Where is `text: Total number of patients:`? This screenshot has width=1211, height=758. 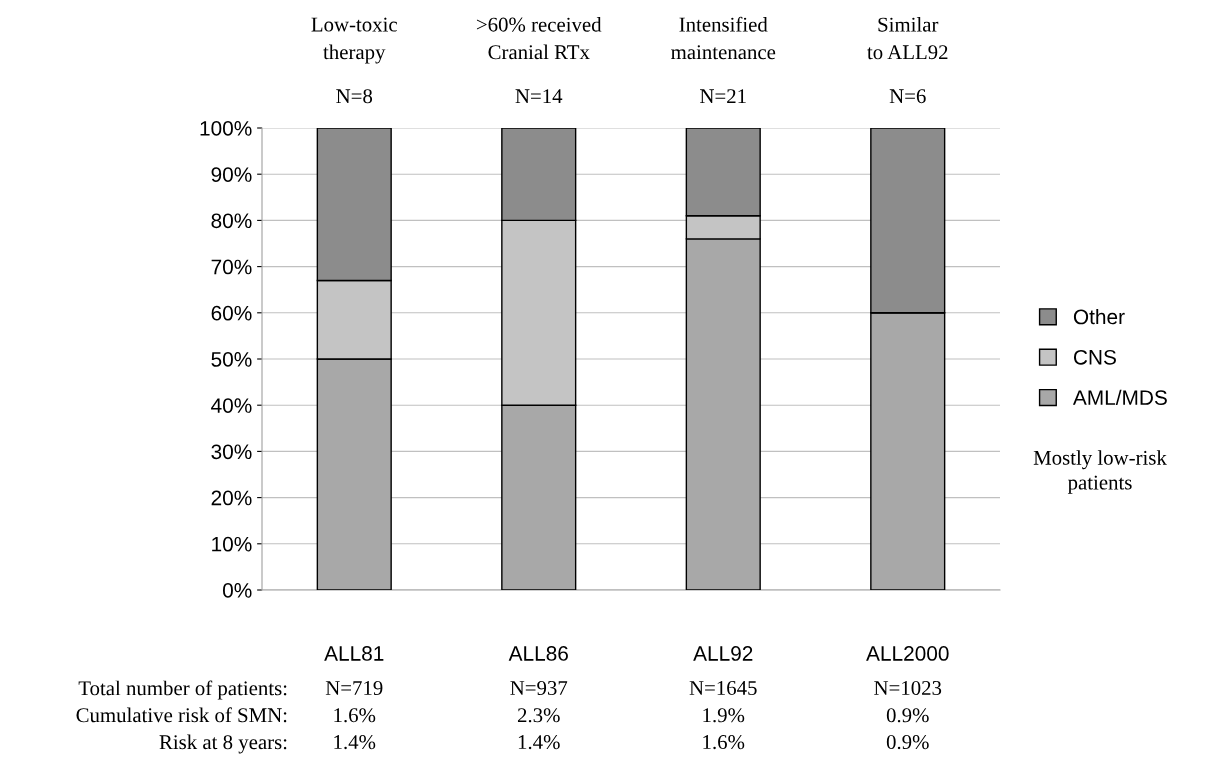 text: Total number of patients: is located at coordinates (182, 690).